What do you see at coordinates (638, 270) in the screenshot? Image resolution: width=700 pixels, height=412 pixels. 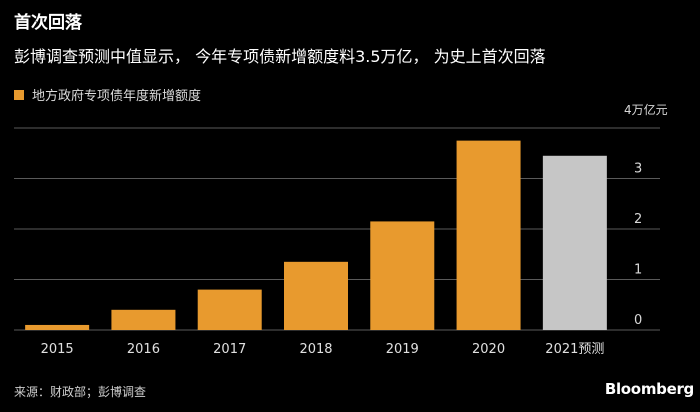 I see `y-tick-label: 1` at bounding box center [638, 270].